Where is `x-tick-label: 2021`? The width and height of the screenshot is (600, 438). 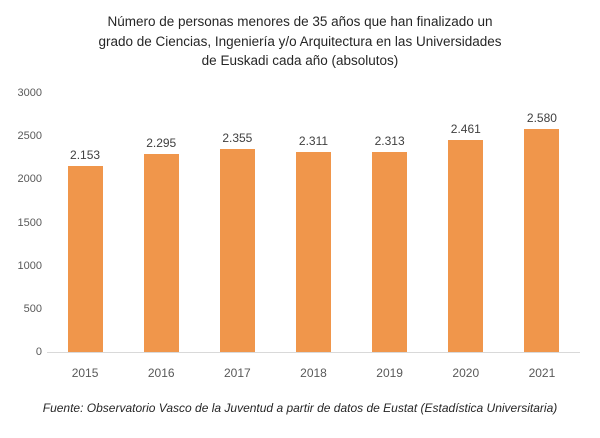
x-tick-label: 2021 is located at coordinates (542, 373).